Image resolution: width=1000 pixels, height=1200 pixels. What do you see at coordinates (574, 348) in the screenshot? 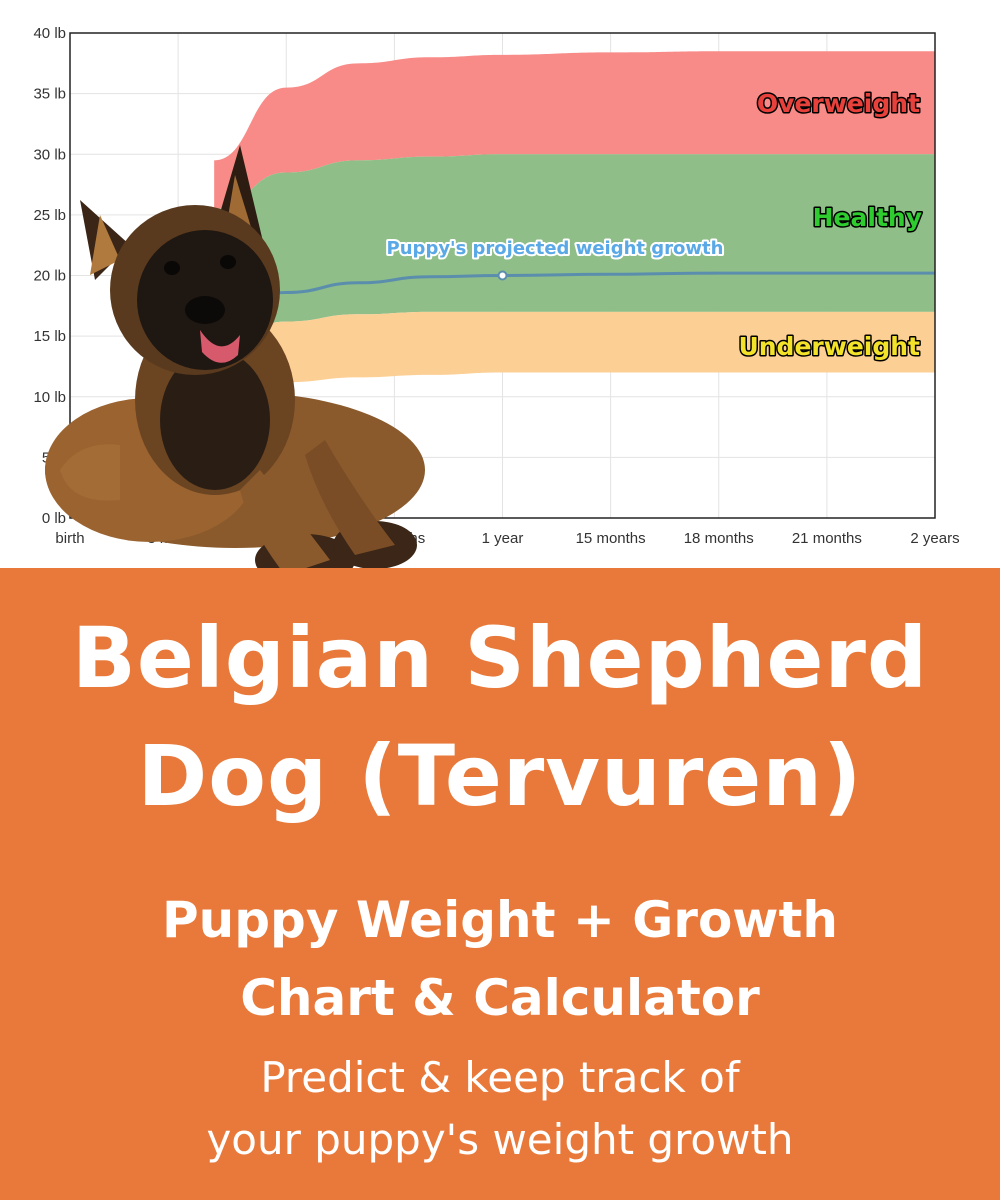
I see `band-underweight` at bounding box center [574, 348].